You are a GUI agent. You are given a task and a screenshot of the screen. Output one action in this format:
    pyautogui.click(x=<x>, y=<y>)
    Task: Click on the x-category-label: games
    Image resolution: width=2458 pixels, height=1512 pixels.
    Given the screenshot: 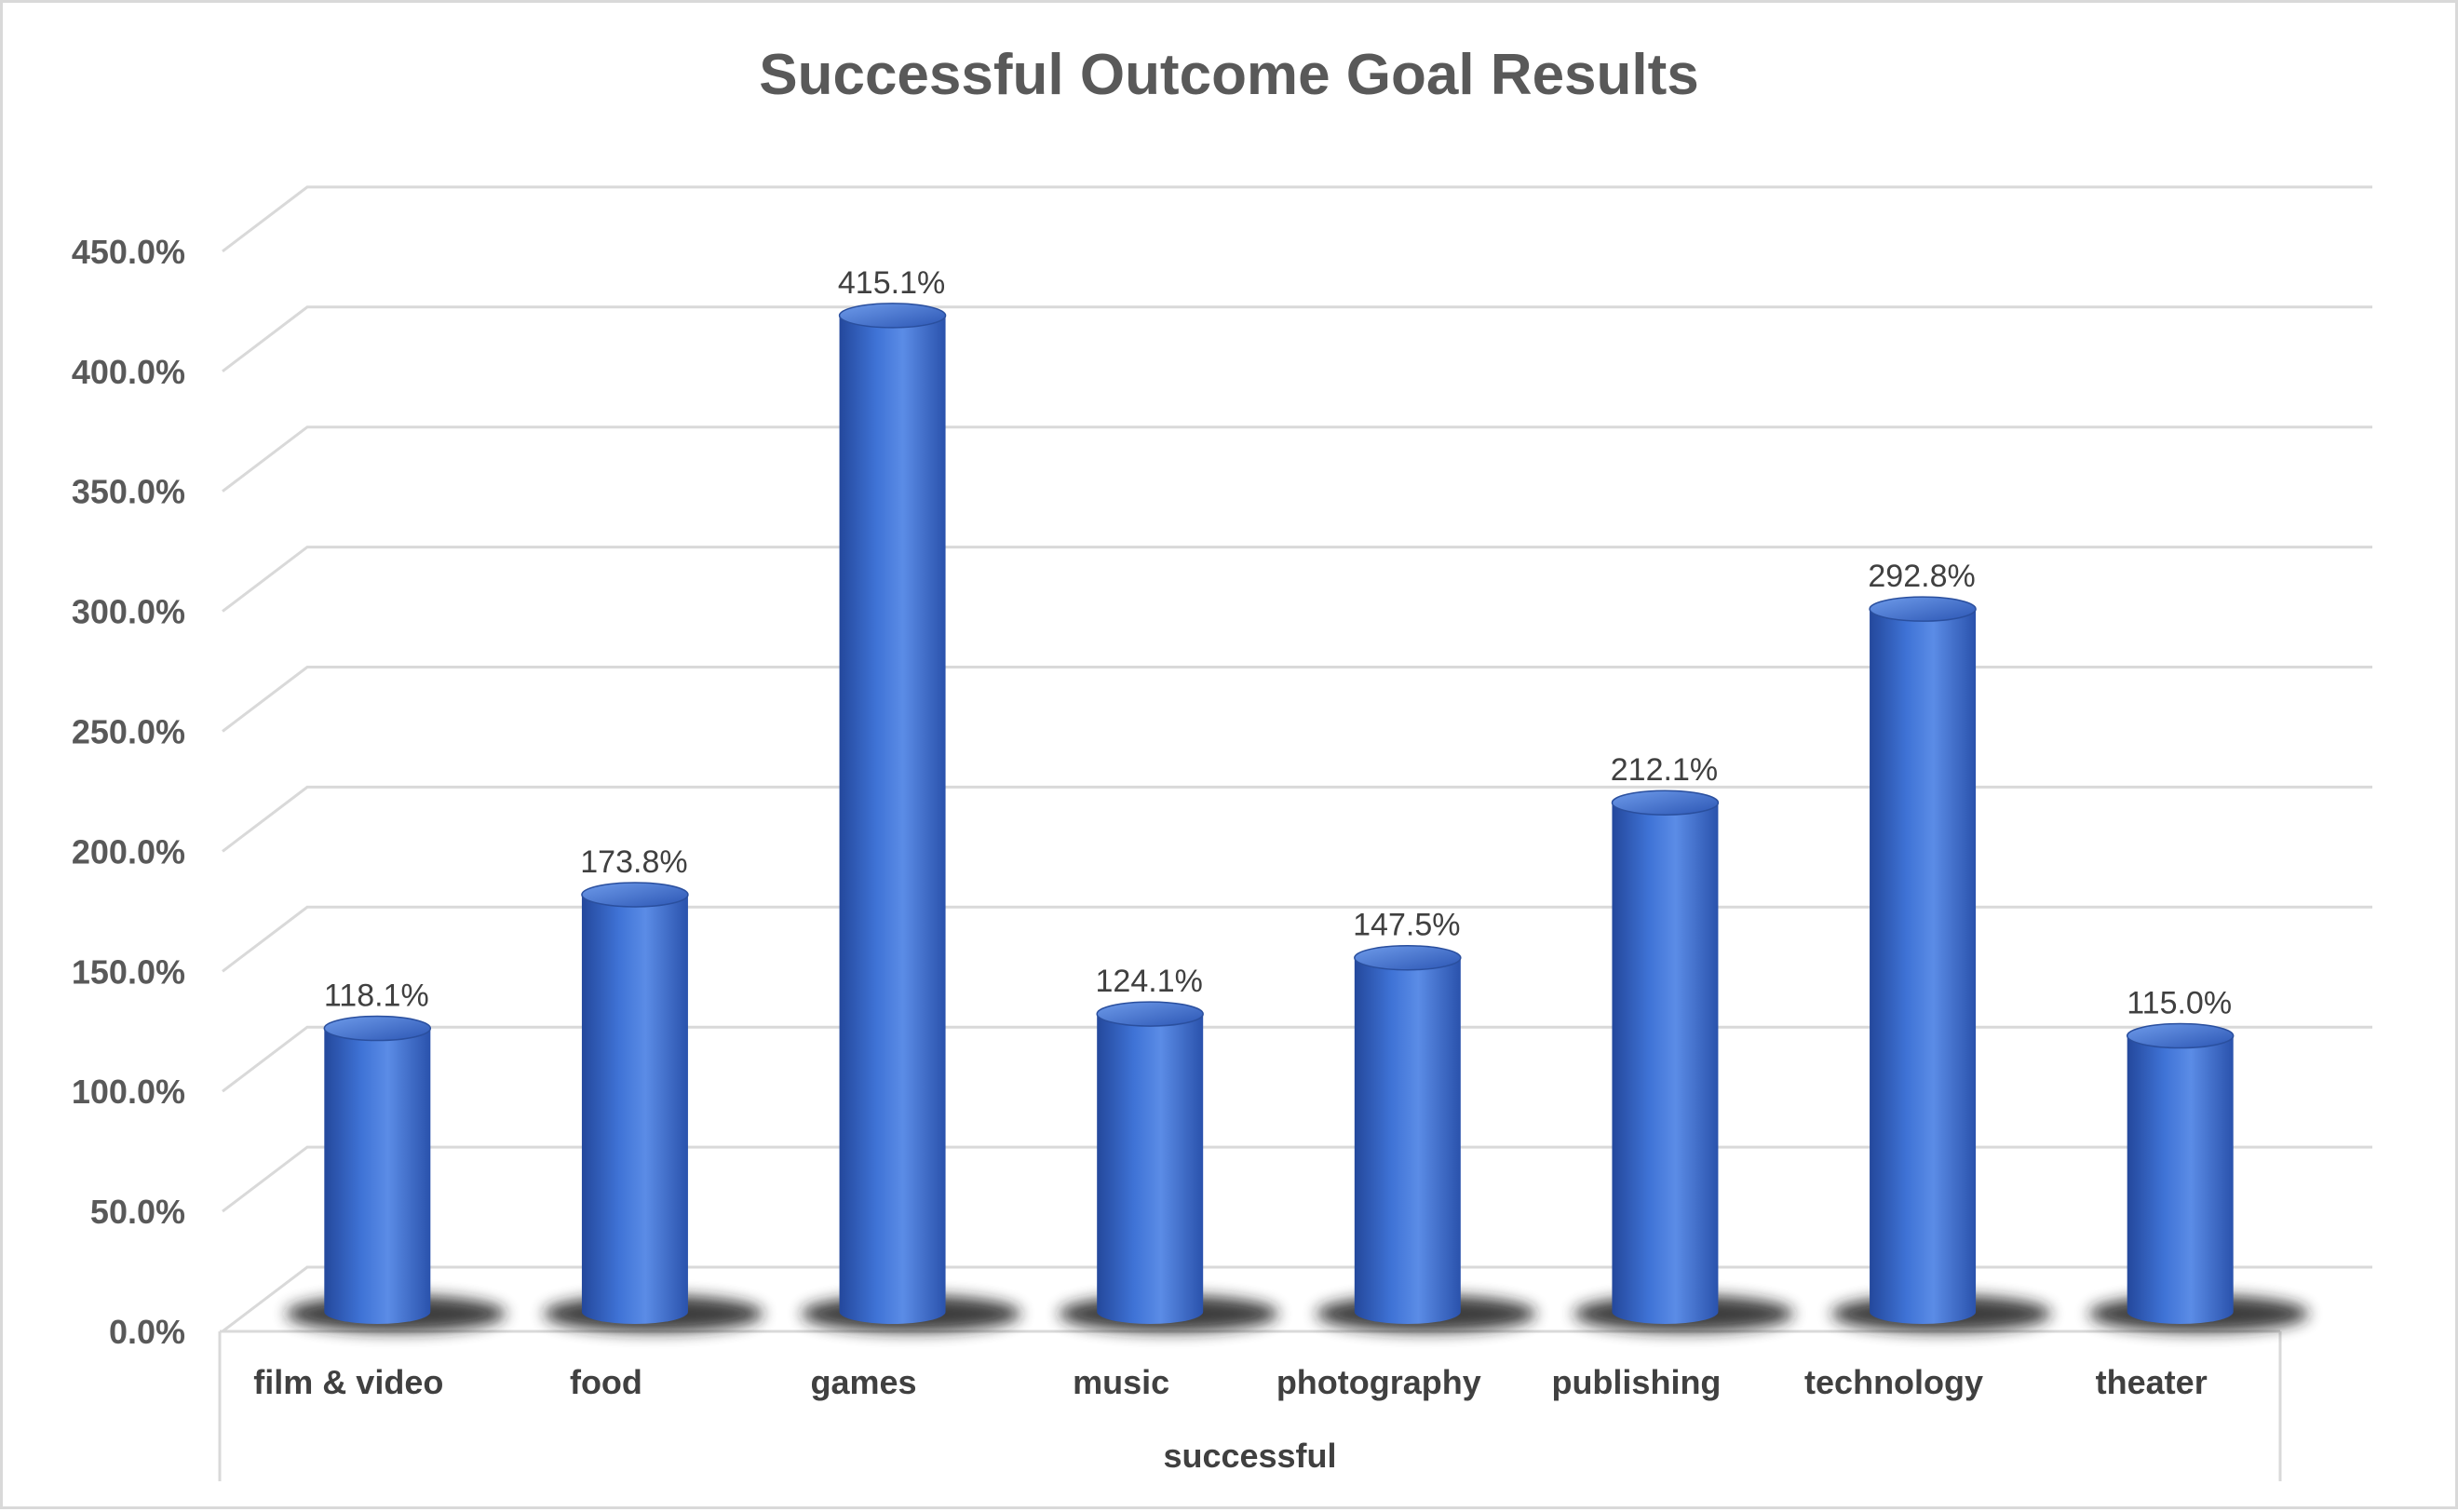 What is the action you would take?
    pyautogui.click(x=864, y=1382)
    